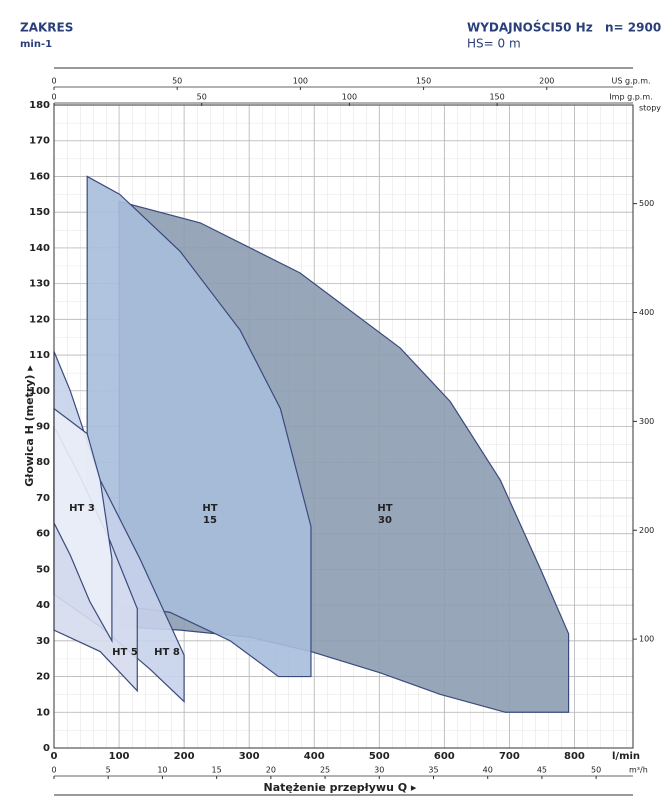 The width and height of the screenshot is (664, 811). I want to click on secondary-tick-label: 5, so click(108, 770).